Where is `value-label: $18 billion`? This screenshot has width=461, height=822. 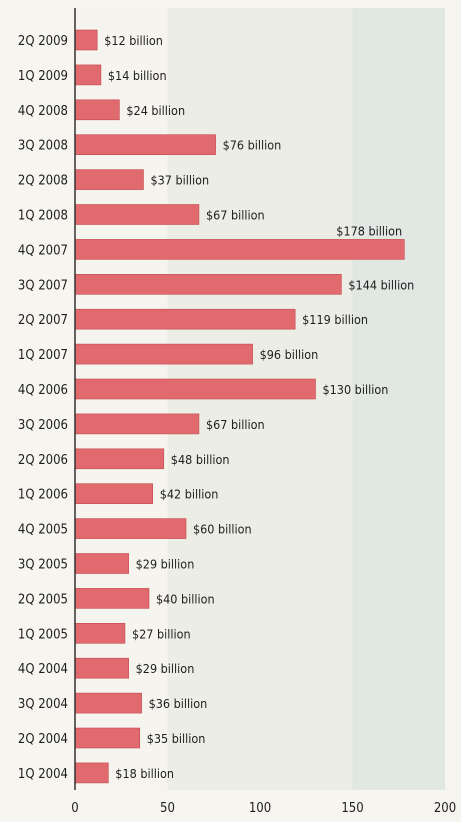
value-label: $18 billion is located at coordinates (144, 773).